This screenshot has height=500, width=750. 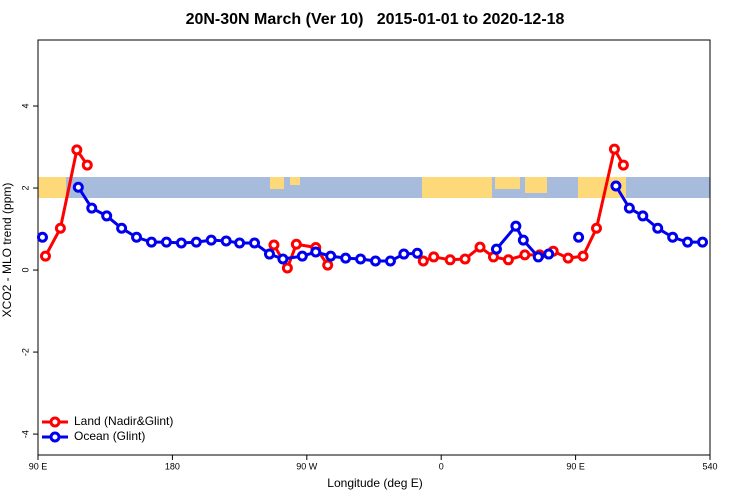 What do you see at coordinates (441, 466) in the screenshot?
I see `x-tick-label: 0` at bounding box center [441, 466].